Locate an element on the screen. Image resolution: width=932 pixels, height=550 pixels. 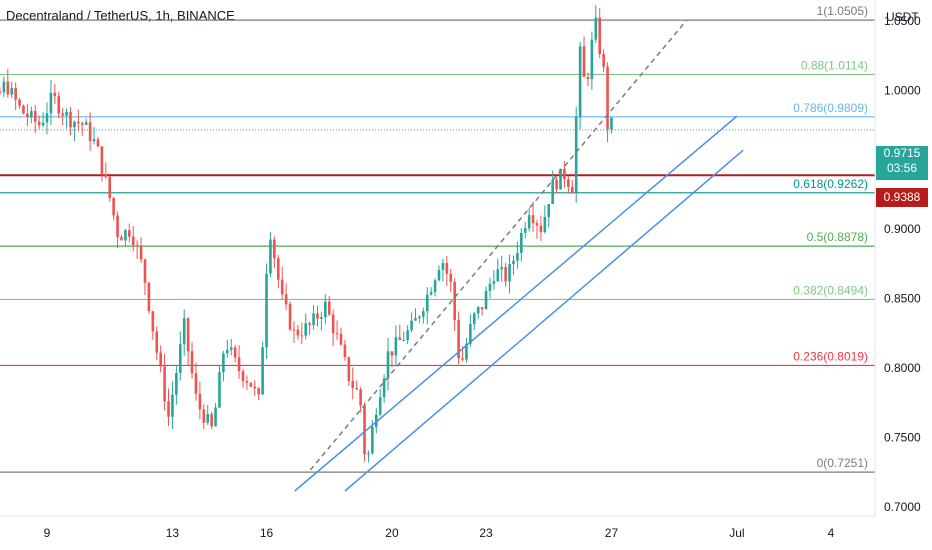
y-tick-label: 0.9000 is located at coordinates (902, 229).